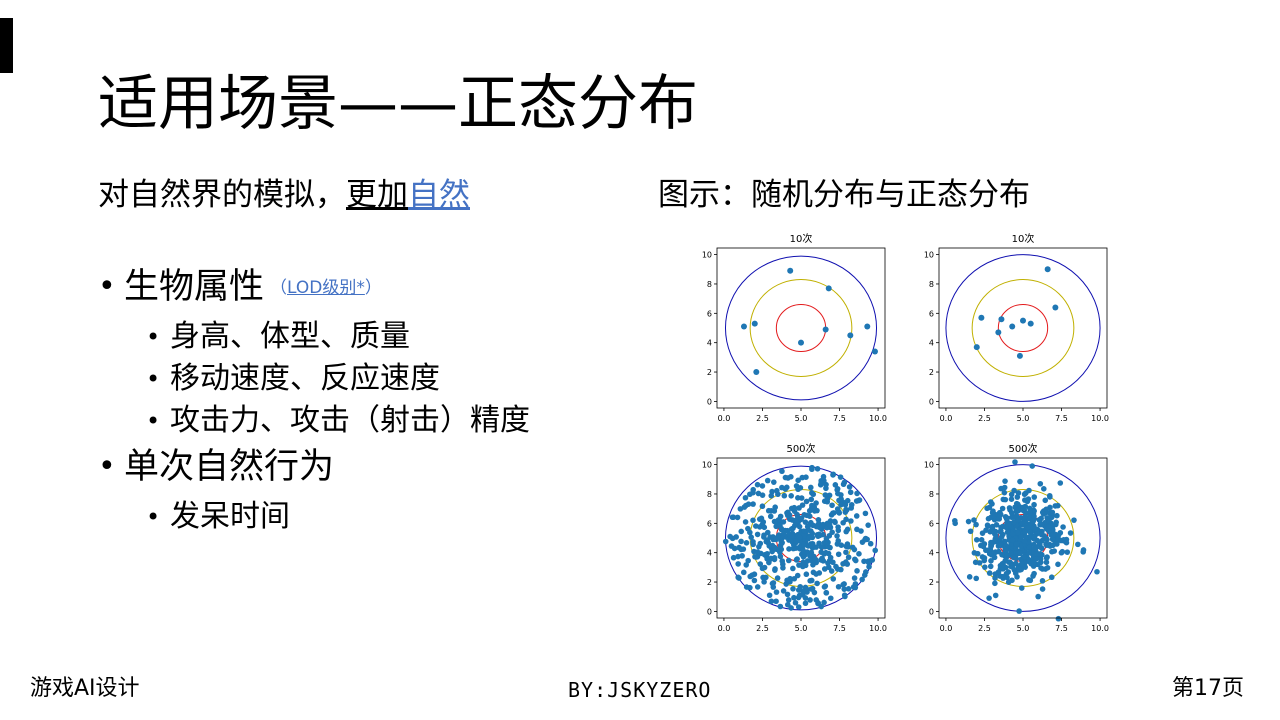  What do you see at coordinates (929, 255) in the screenshot?
I see `y-tick-label: 10` at bounding box center [929, 255].